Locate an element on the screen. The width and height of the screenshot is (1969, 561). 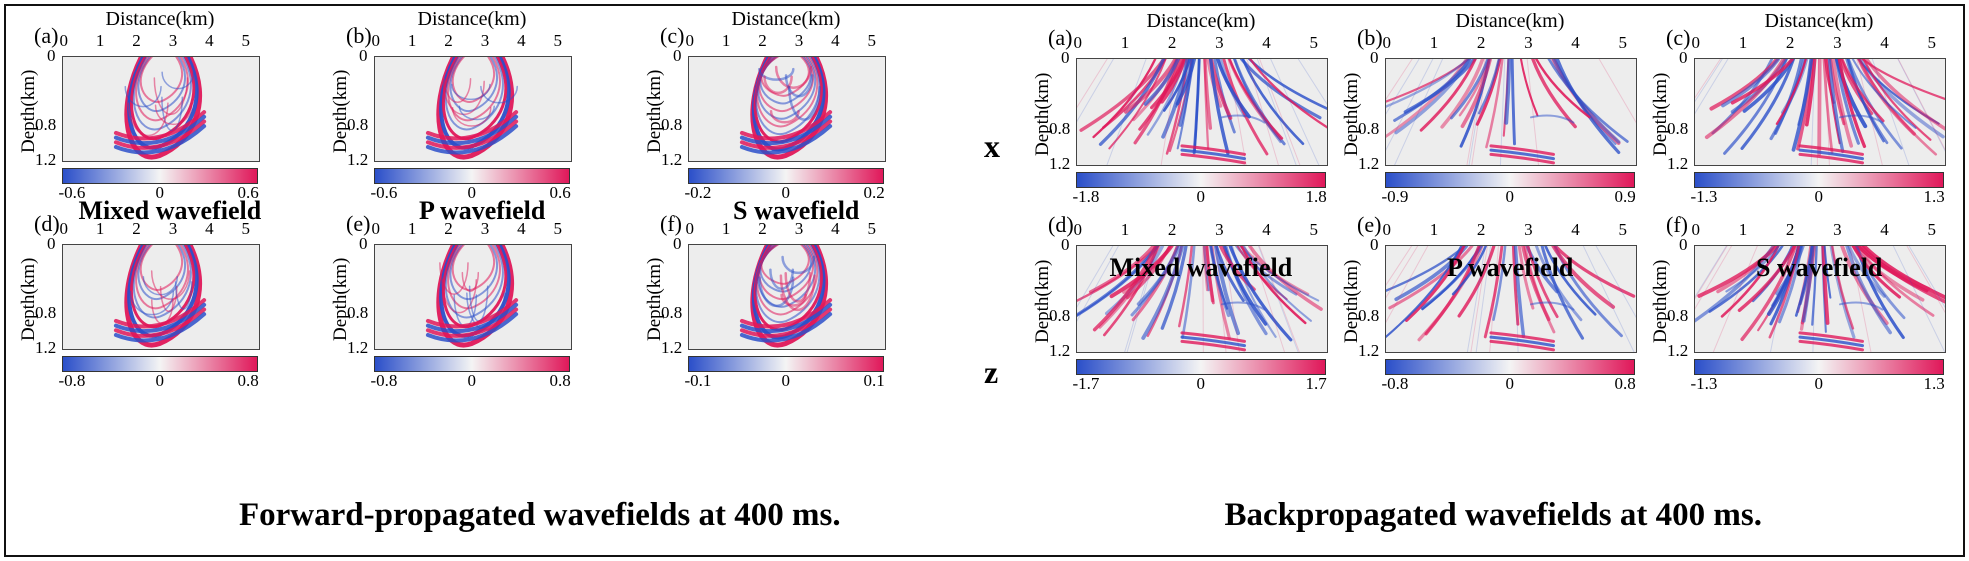
panel-label: (a) is located at coordinates (46, 35).